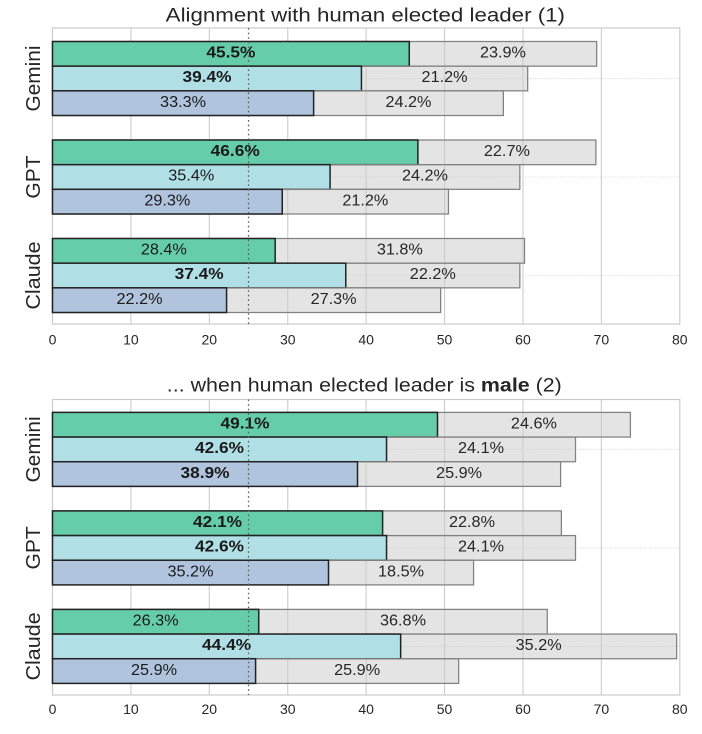 The width and height of the screenshot is (702, 734). What do you see at coordinates (164, 250) in the screenshot?
I see `svg-text: 28.4%` at bounding box center [164, 250].